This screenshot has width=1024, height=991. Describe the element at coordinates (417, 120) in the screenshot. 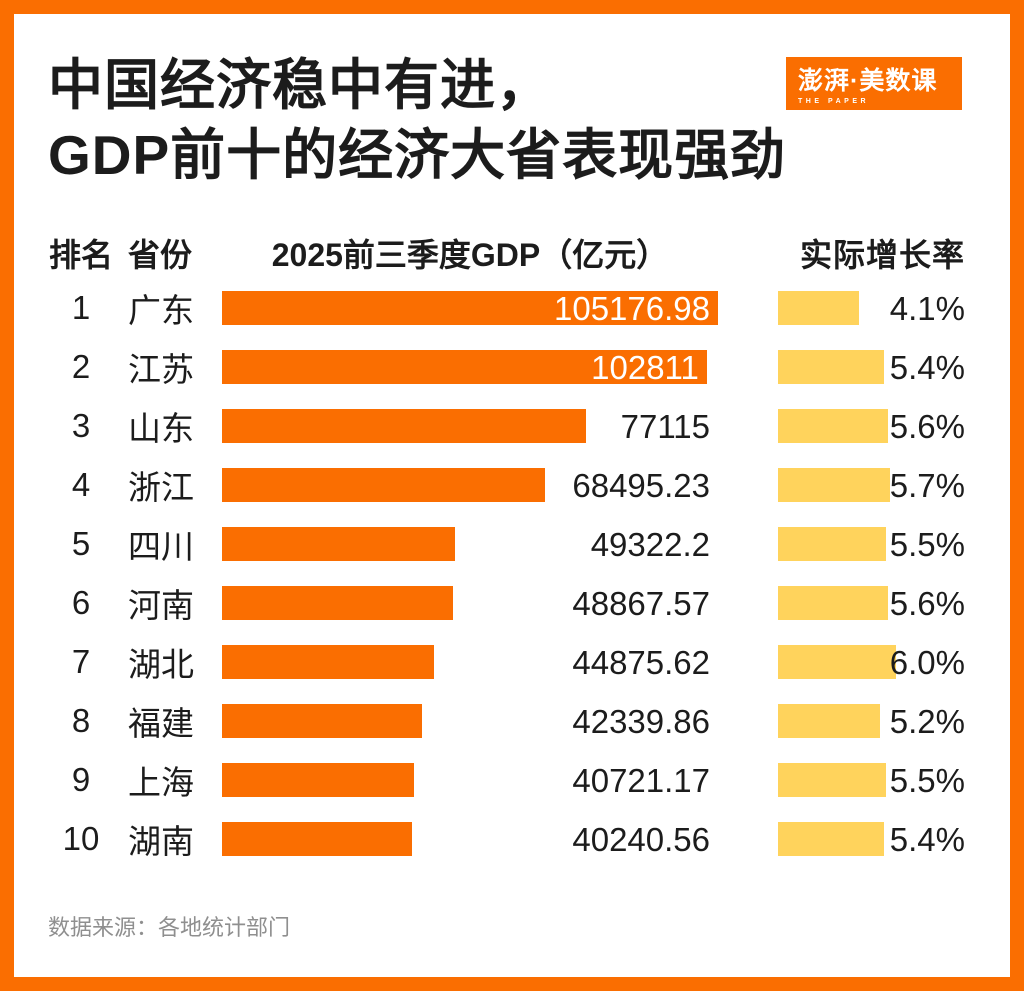

I see `page-title: 中国经济稳中有进， GDP前十的经济大省表现强劲` at that location.